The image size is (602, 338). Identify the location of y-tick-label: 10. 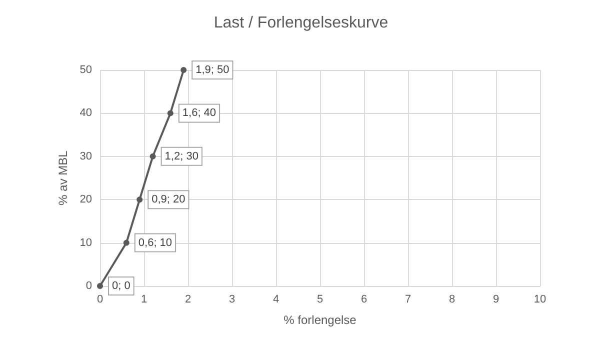
(86, 242).